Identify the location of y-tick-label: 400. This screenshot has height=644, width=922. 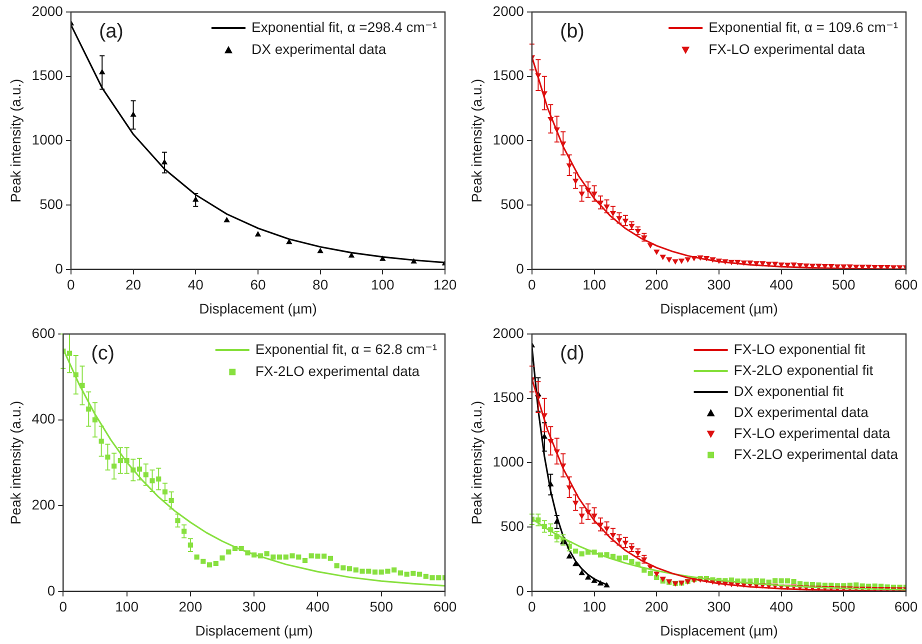
(44, 418).